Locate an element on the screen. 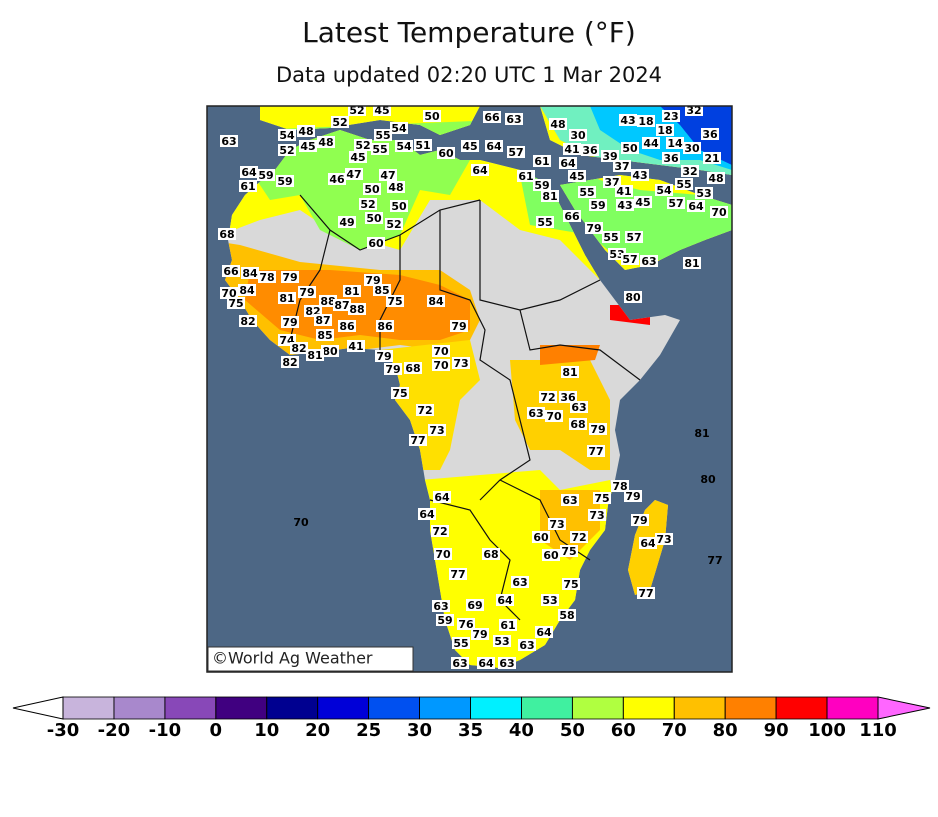 This screenshot has width=938, height=817. station-value: 78 is located at coordinates (266, 277).